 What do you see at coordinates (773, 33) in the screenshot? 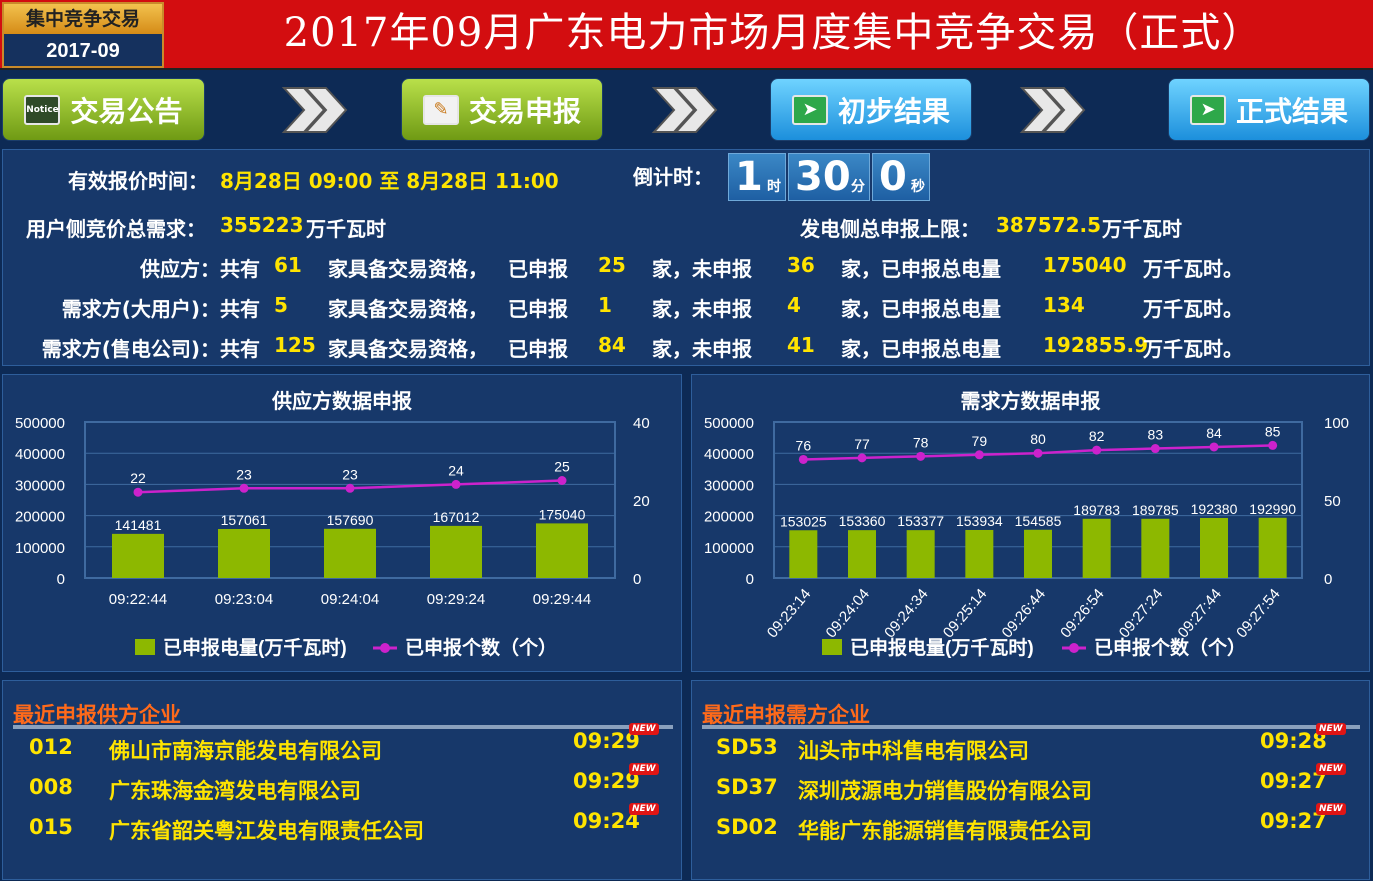
I see `page-title: 2017年09月广东电力市场月度集中竞争交易（正式）` at bounding box center [773, 33].